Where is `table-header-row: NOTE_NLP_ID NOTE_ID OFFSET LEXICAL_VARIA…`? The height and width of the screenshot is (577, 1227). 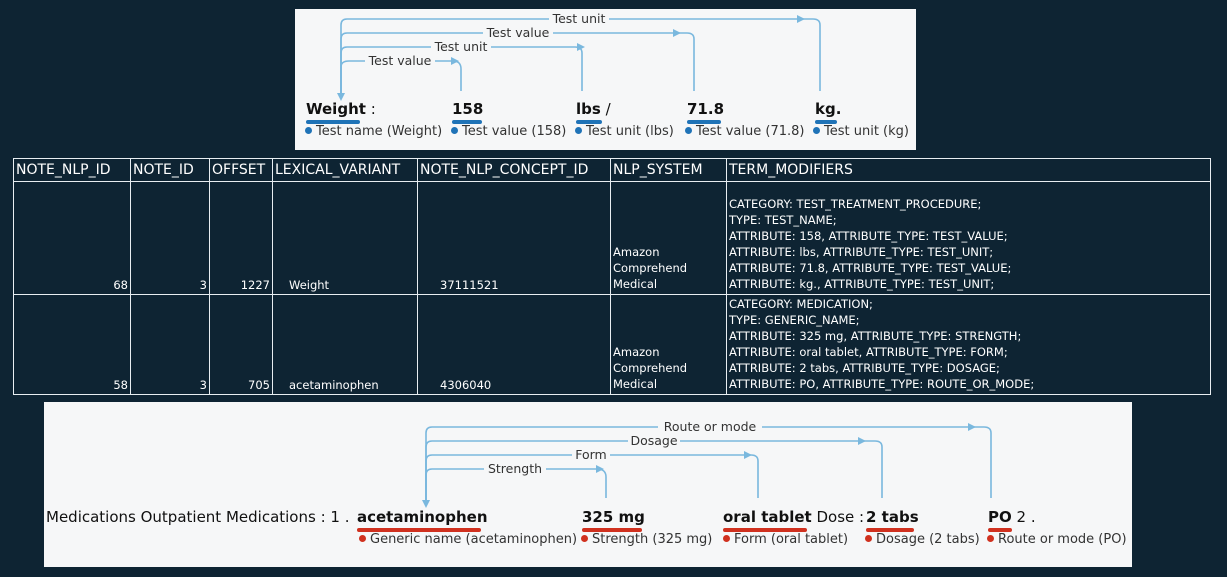 table-header-row: NOTE_NLP_ID NOTE_ID OFFSET LEXICAL_VARIA… is located at coordinates (612, 170).